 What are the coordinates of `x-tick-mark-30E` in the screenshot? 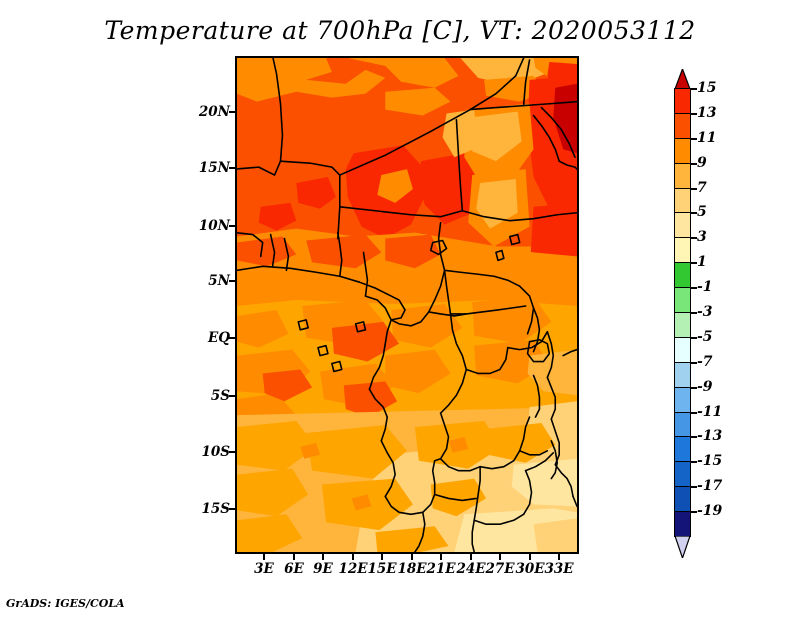 It's located at (530, 557).